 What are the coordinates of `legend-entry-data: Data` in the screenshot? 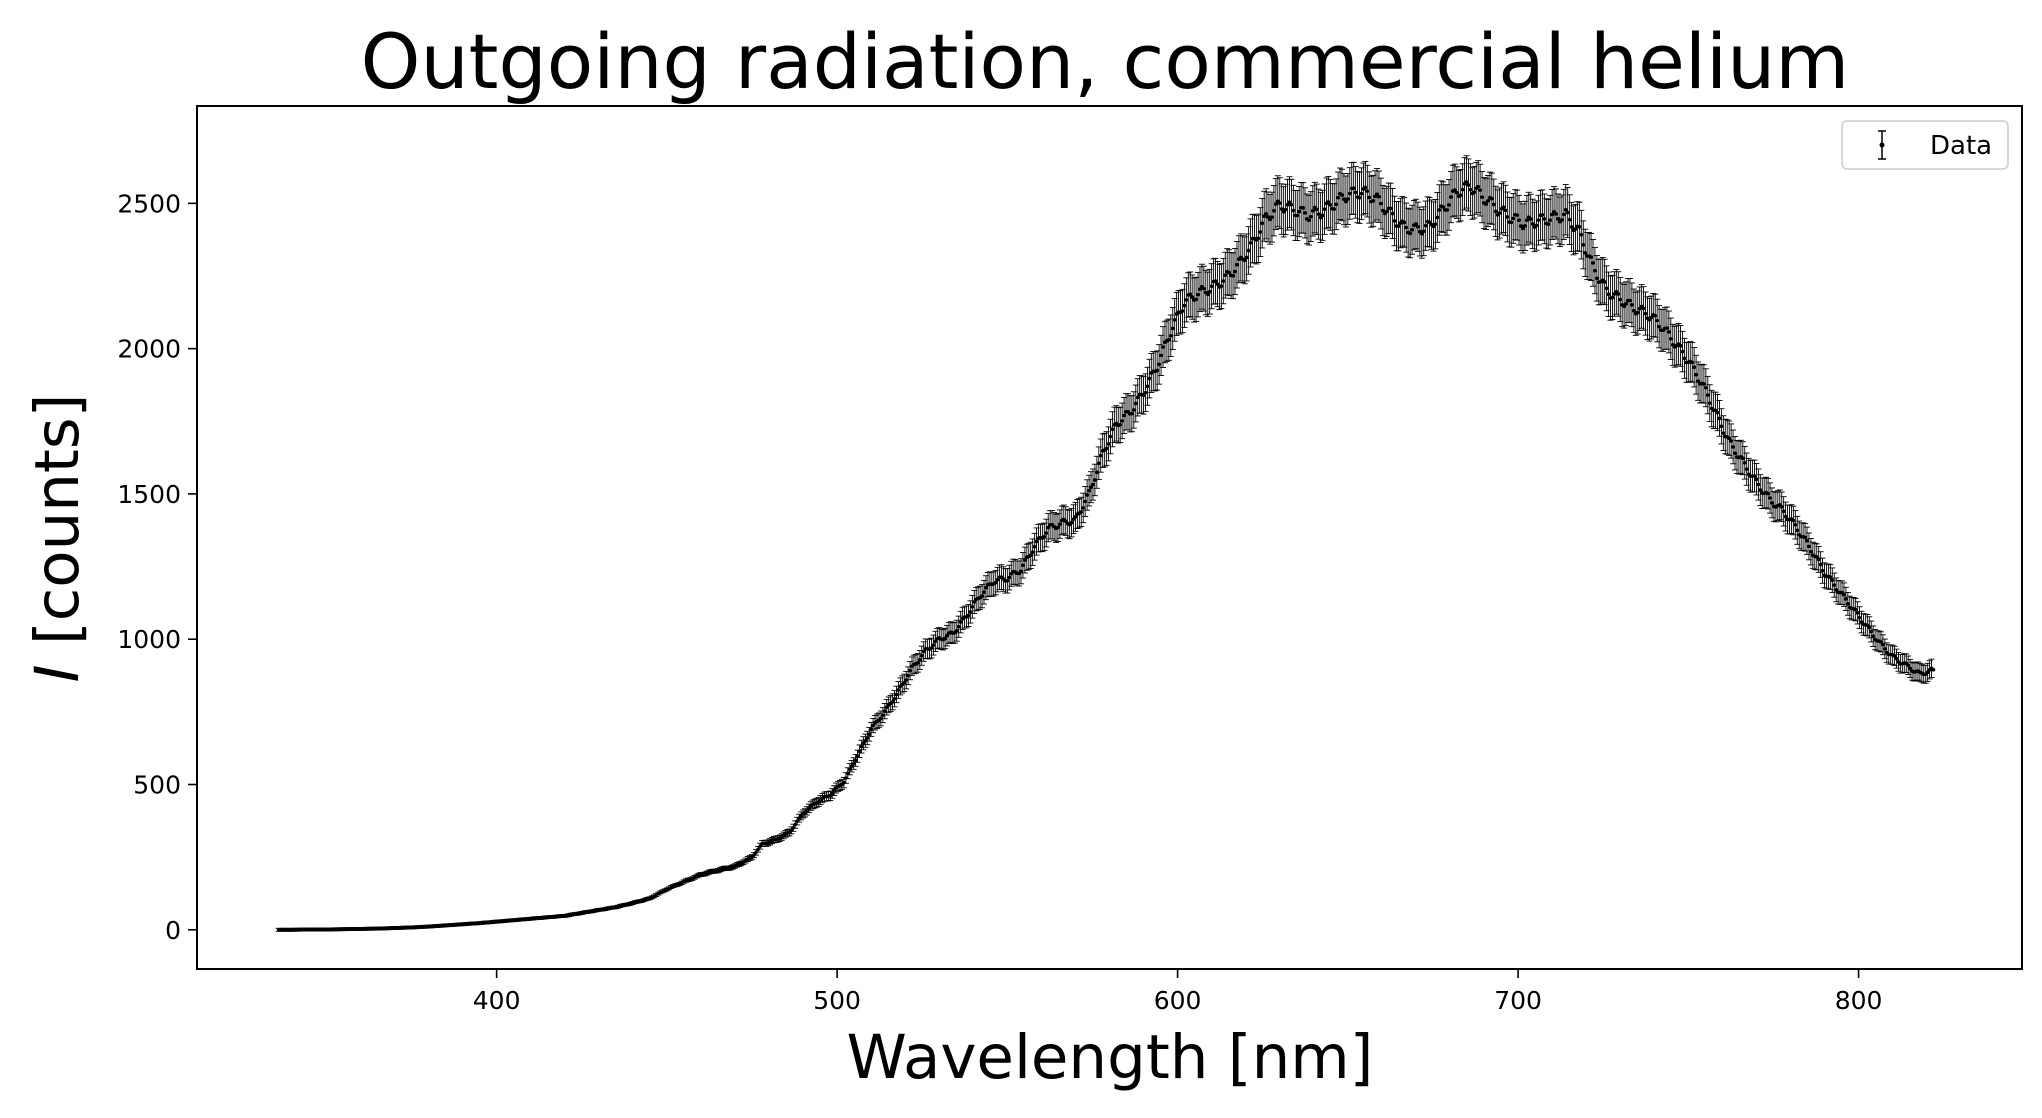 It's located at (1961, 146).